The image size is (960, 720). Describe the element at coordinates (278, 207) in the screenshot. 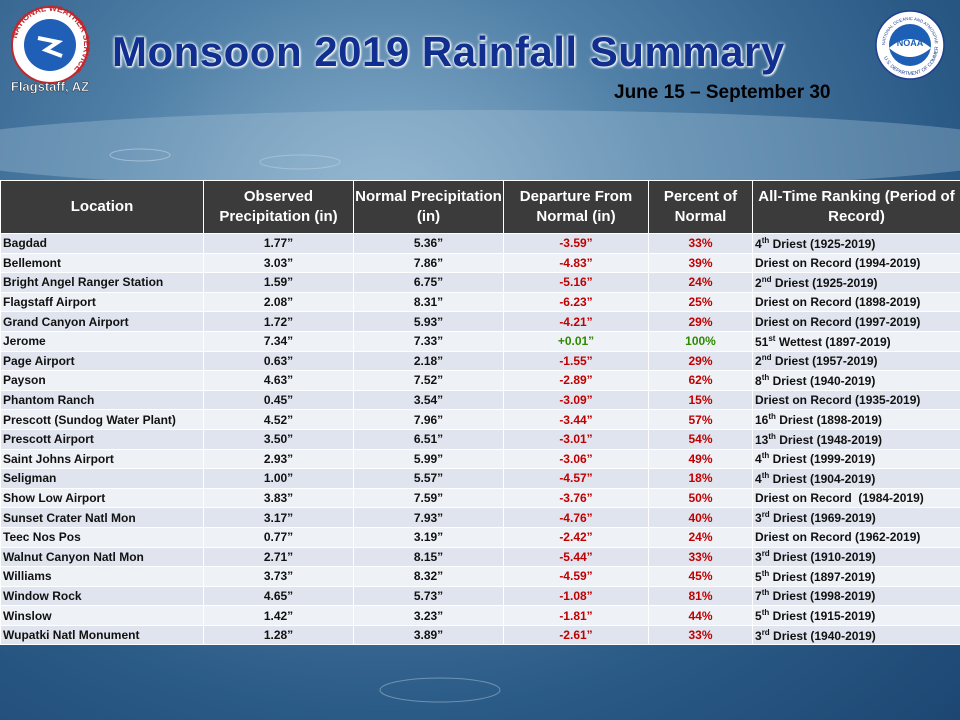

I see `column-header: Observed Precipitation (in)` at that location.